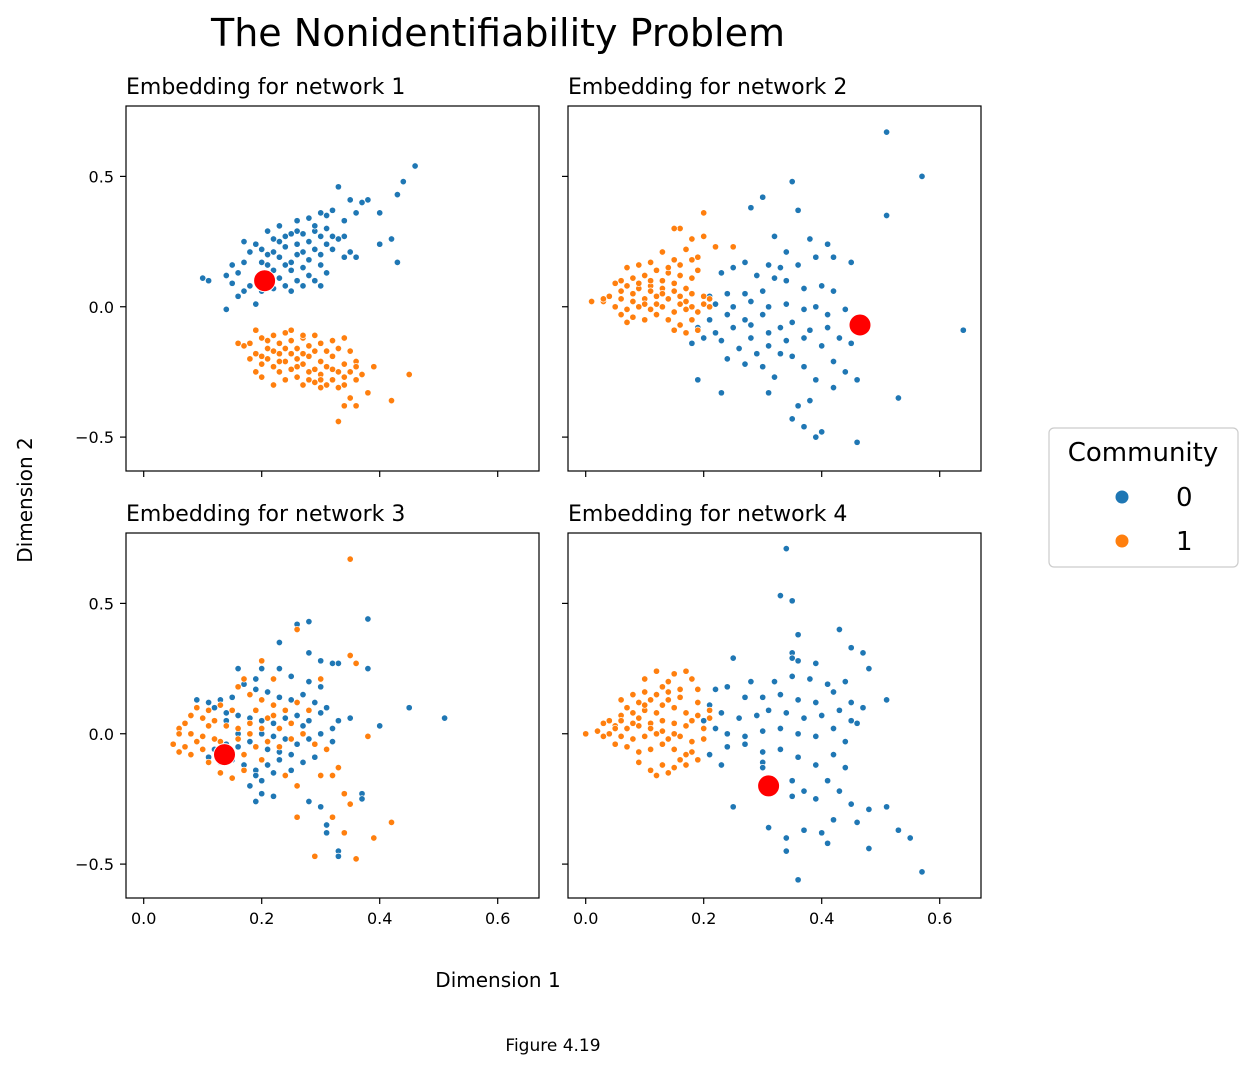  I want to click on figure-title: The Nonidentifiability Problem, so click(497, 33).